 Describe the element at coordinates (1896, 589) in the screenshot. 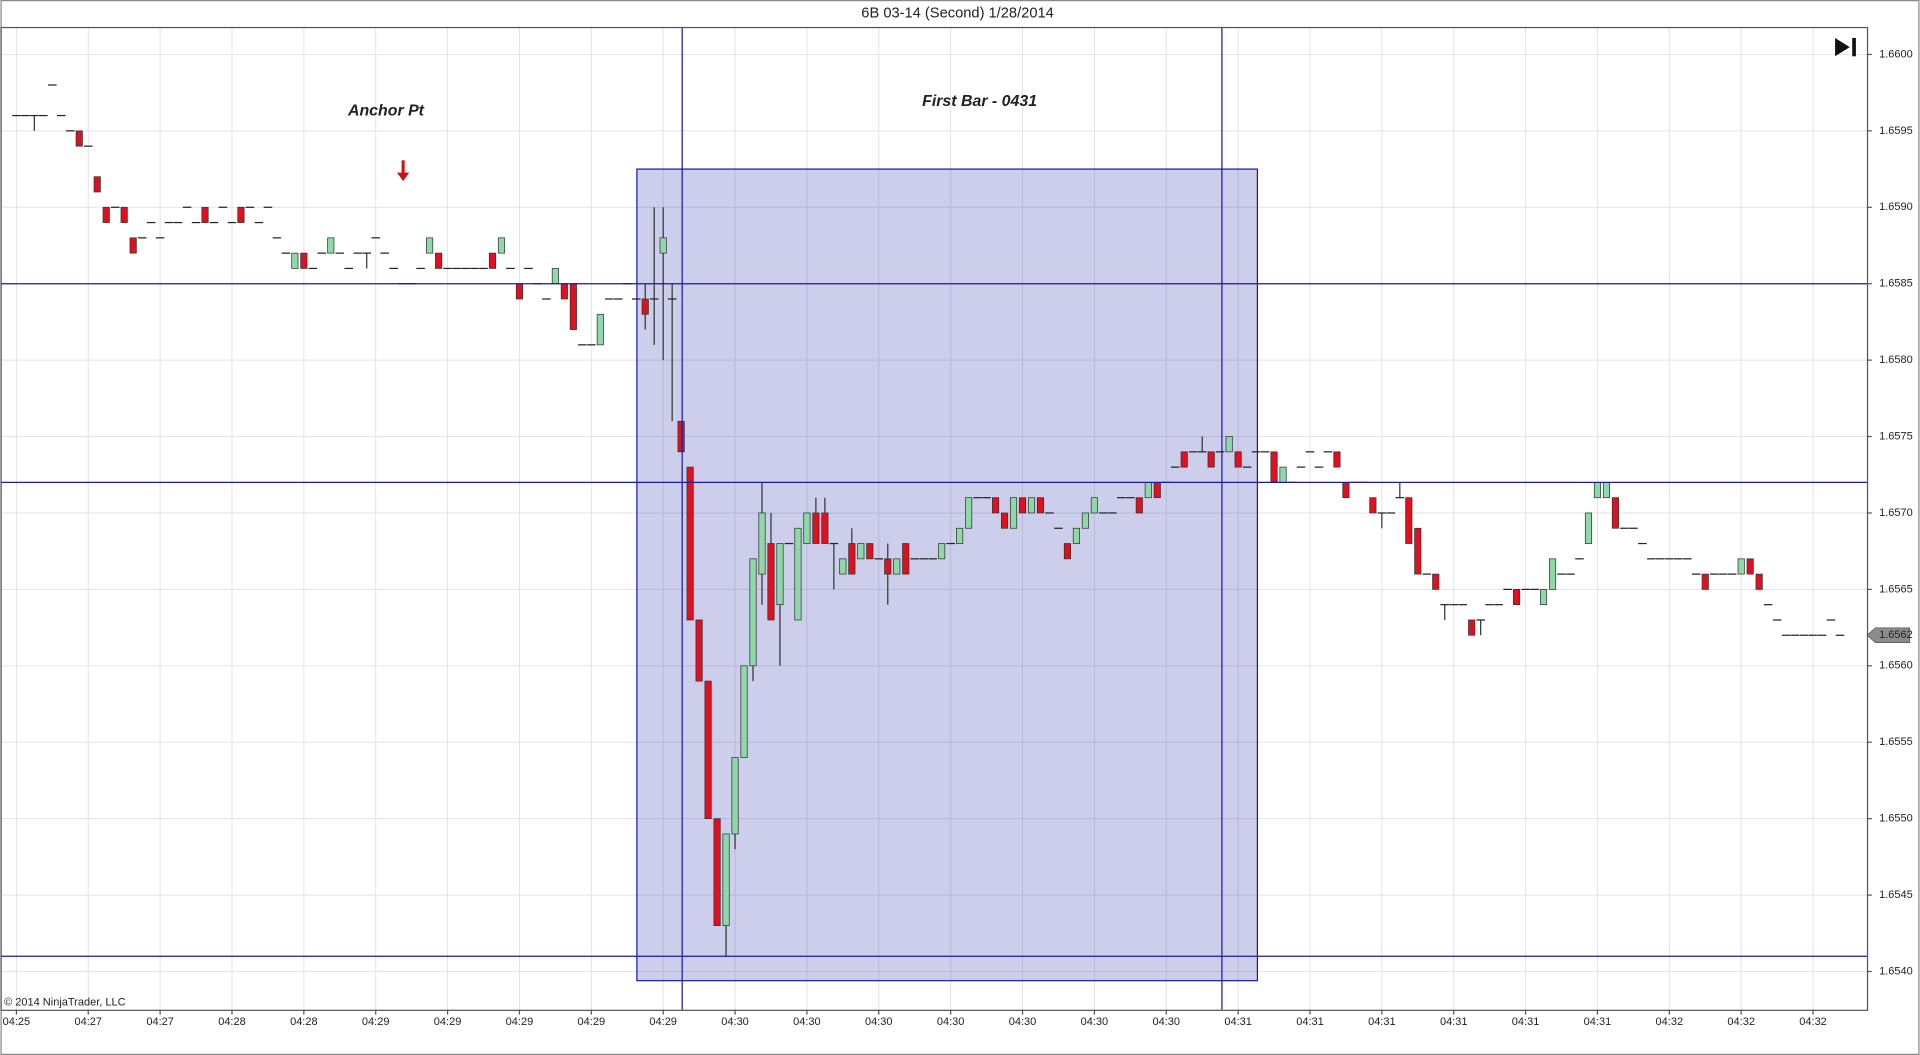

I see `y-tick-label: 1.6565` at that location.